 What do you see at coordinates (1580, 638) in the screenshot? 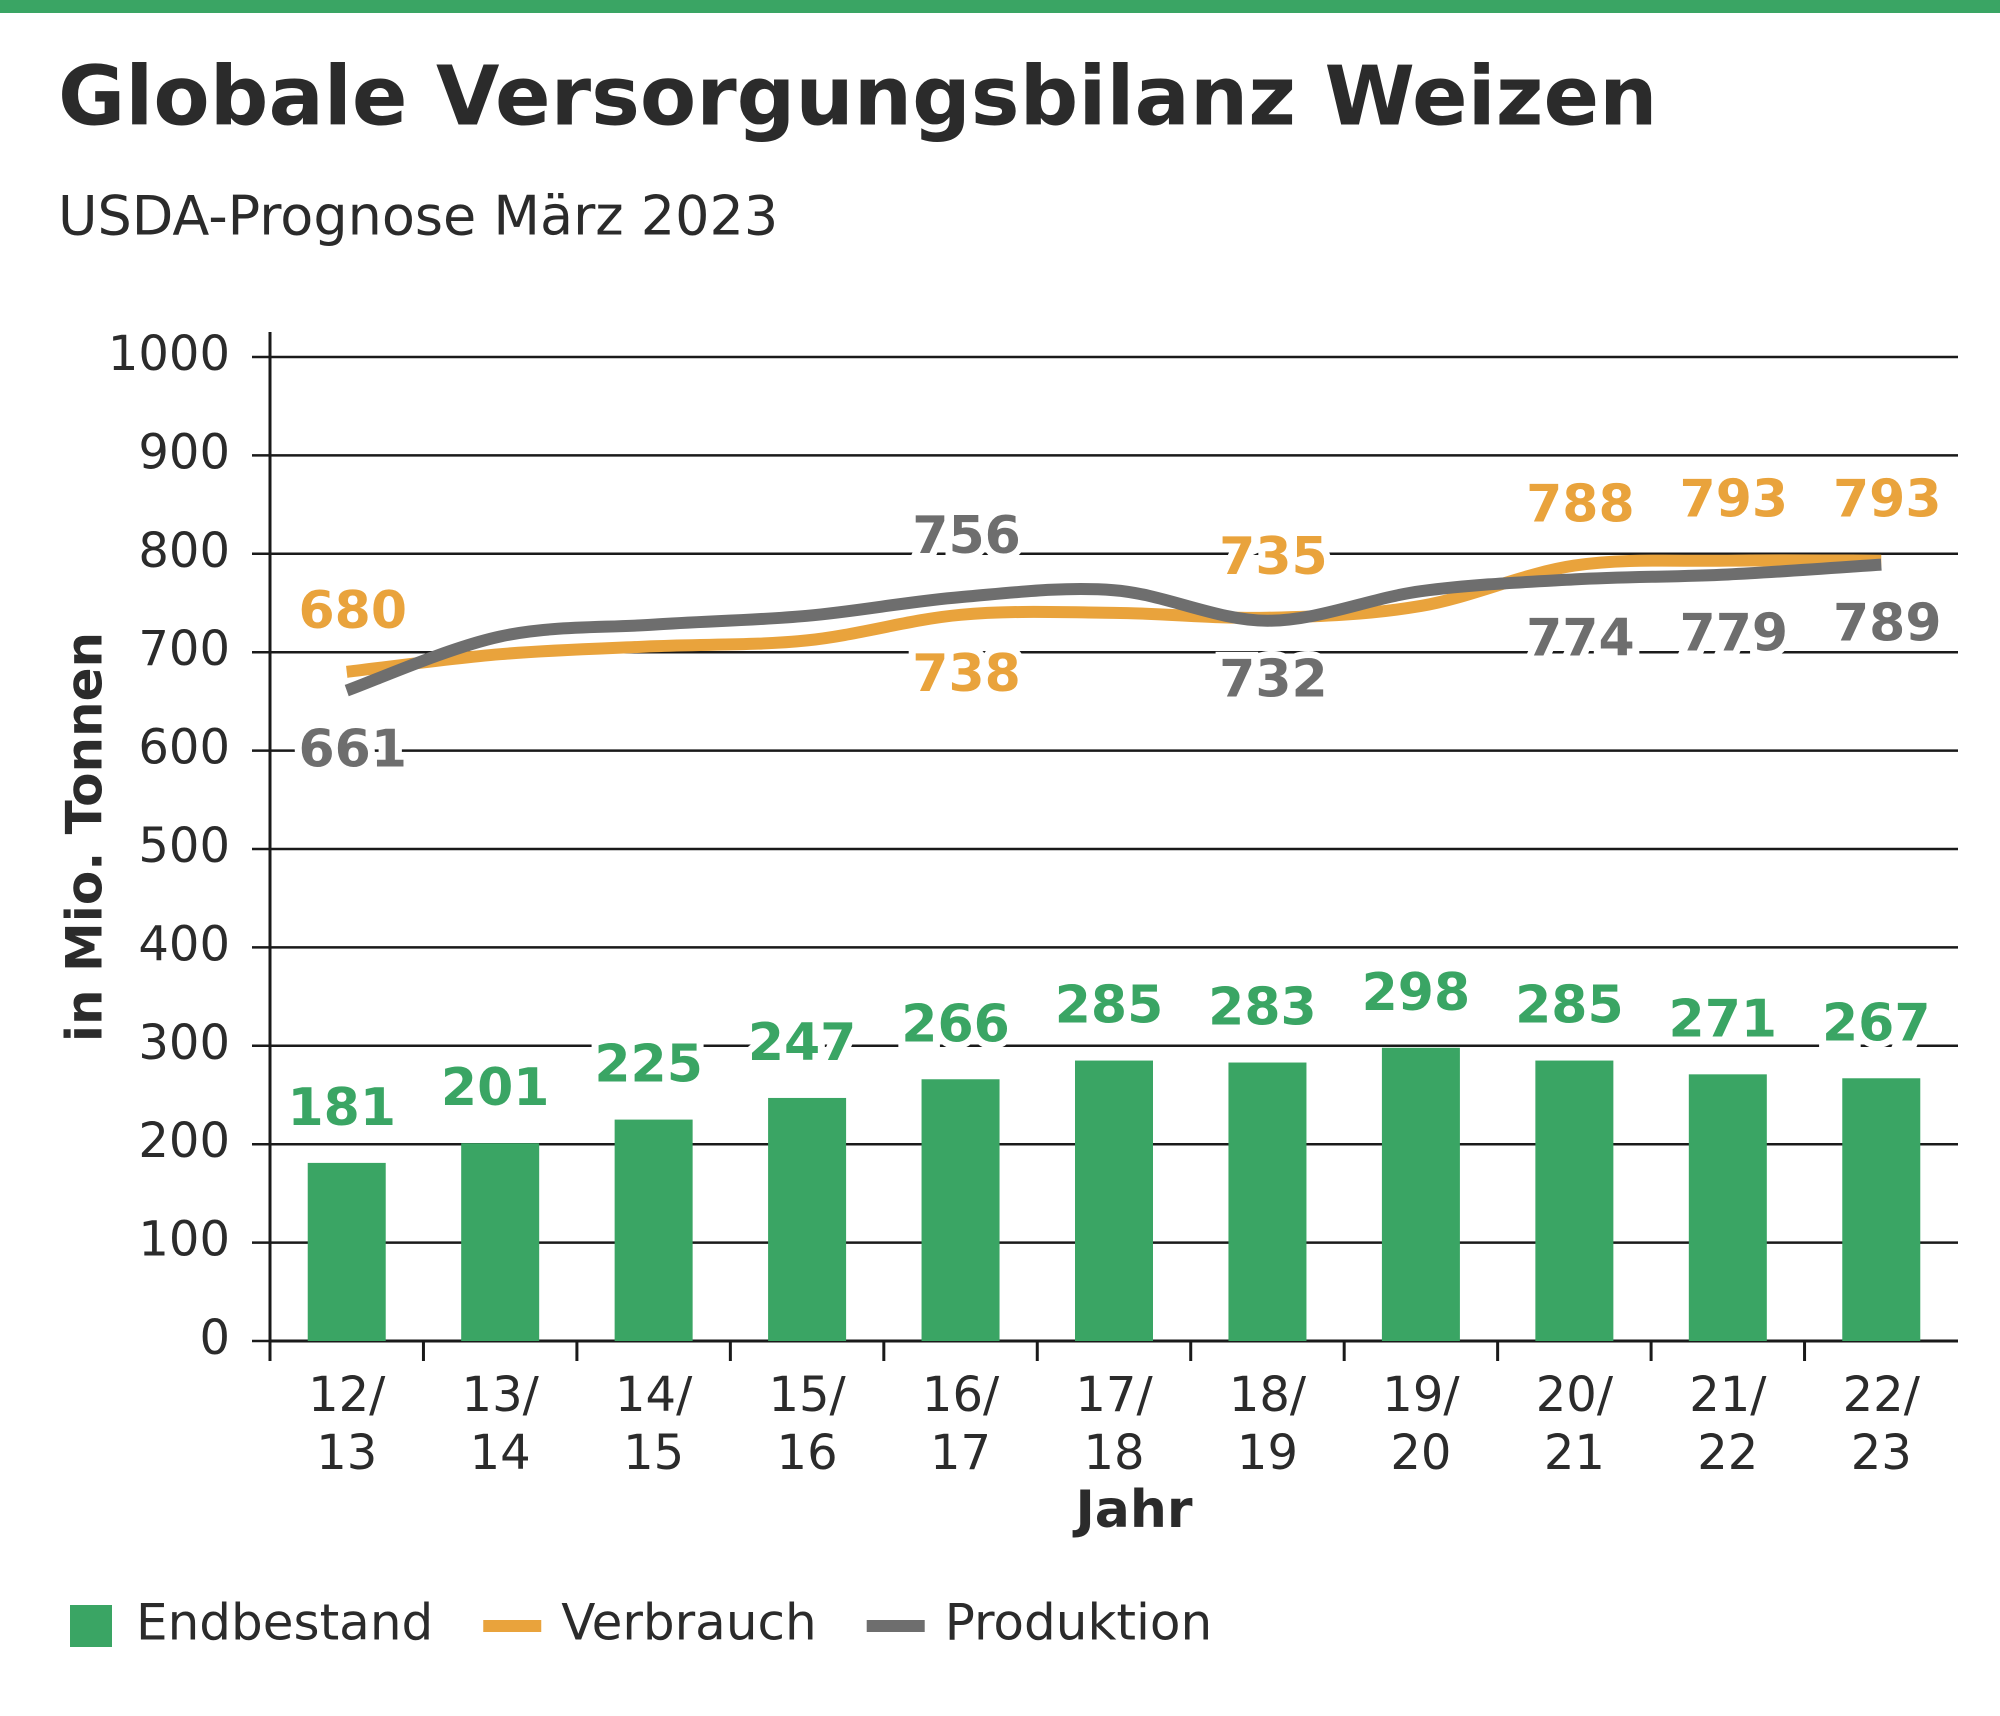
I see `line-value-label: 774` at bounding box center [1580, 638].